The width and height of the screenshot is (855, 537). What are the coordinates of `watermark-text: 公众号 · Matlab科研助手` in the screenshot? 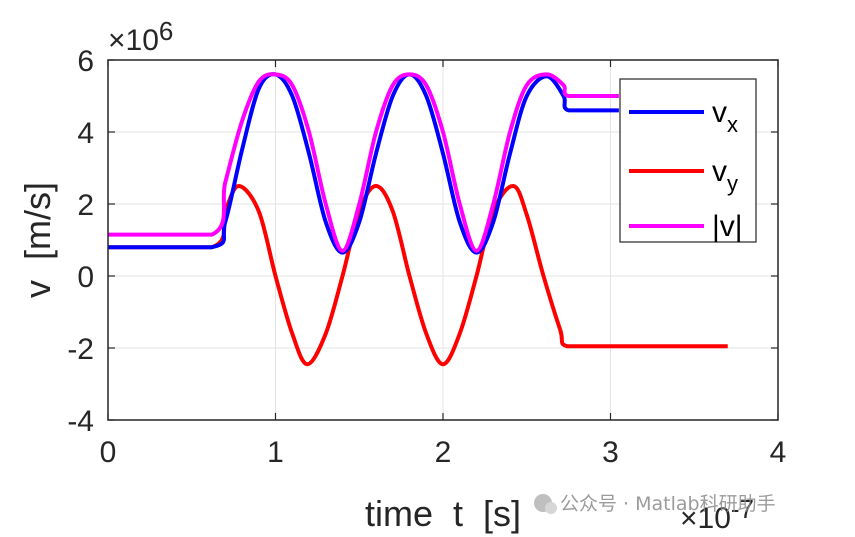 It's located at (668, 504).